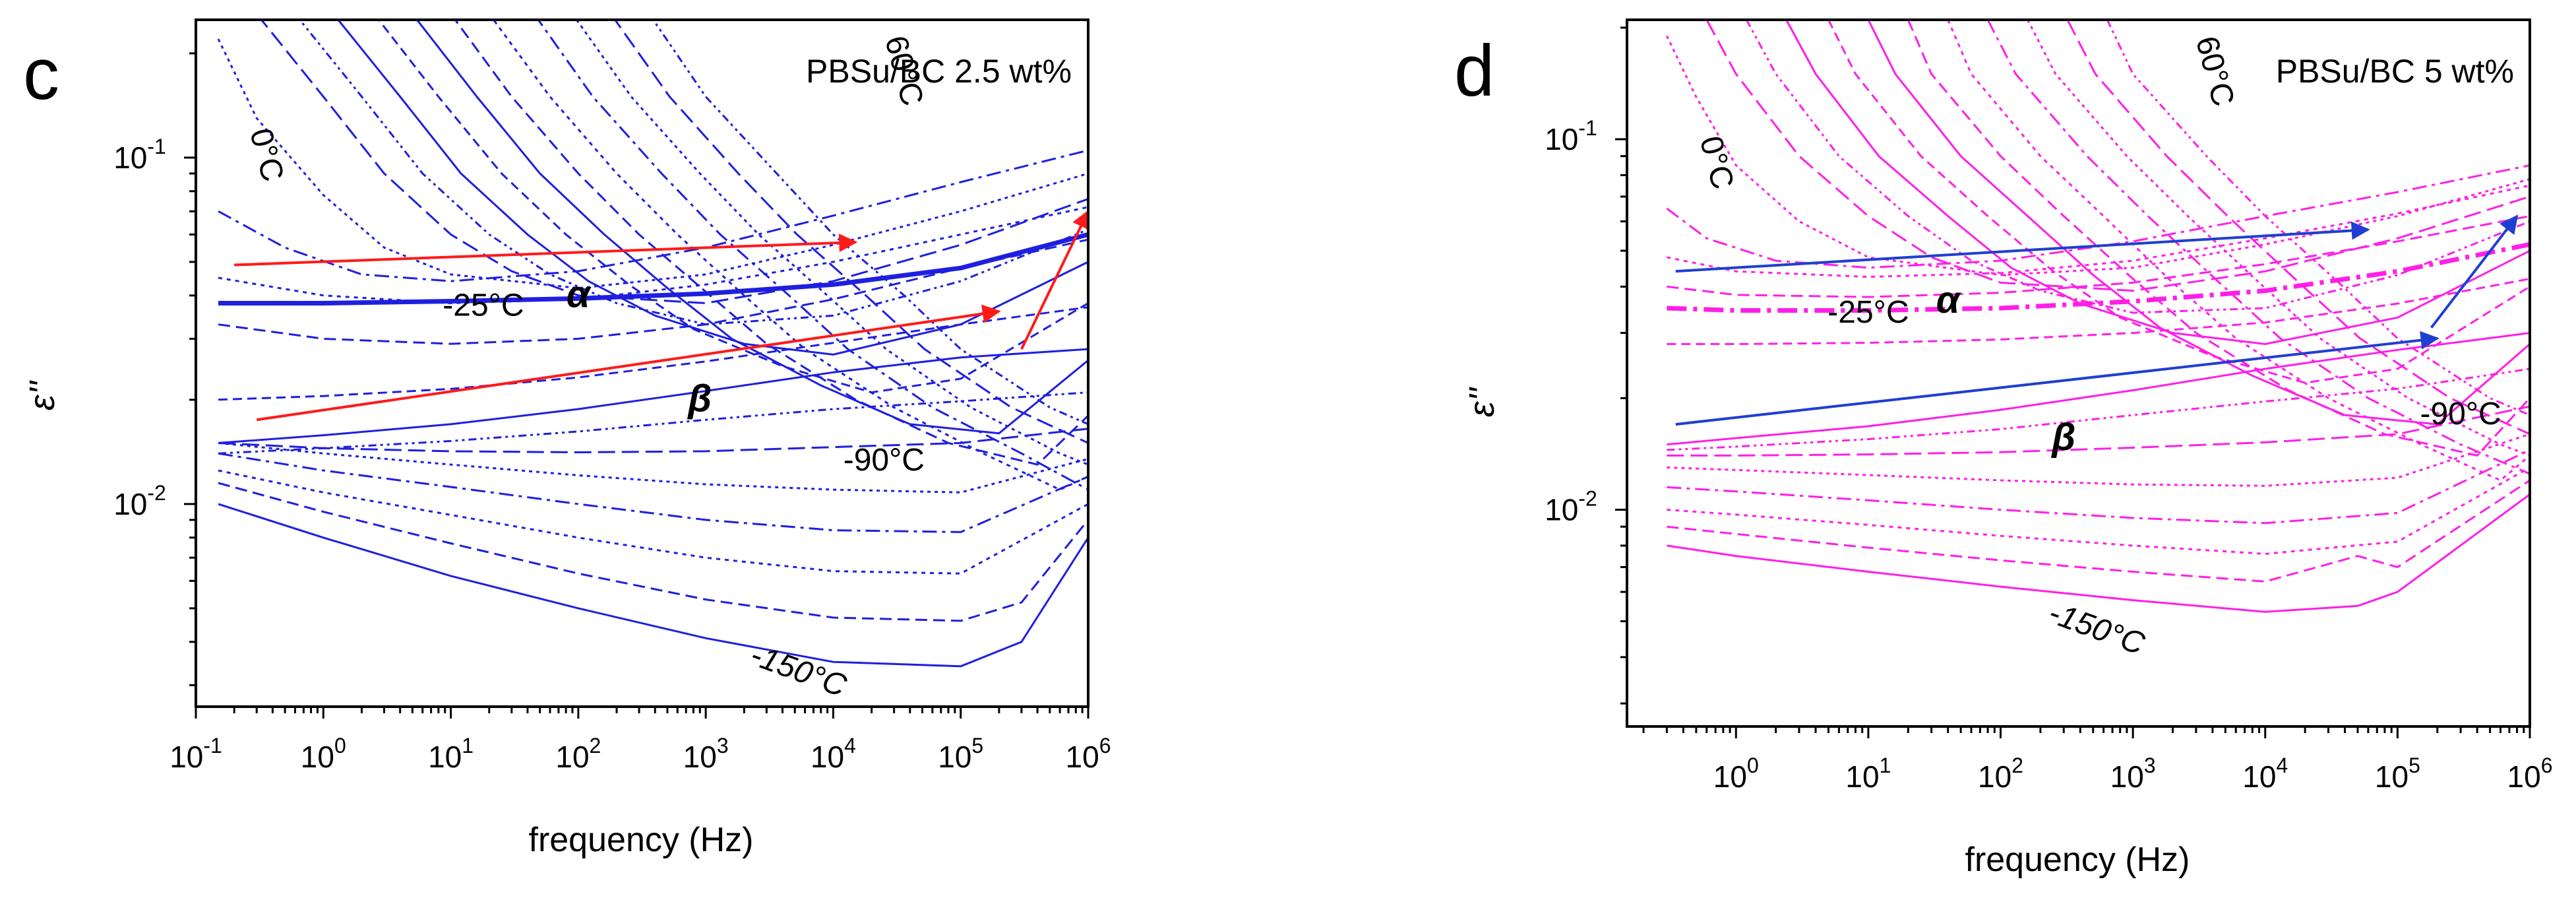 Image resolution: width=2576 pixels, height=900 pixels. Describe the element at coordinates (2460, 414) in the screenshot. I see `annotation-label: -90°C` at that location.